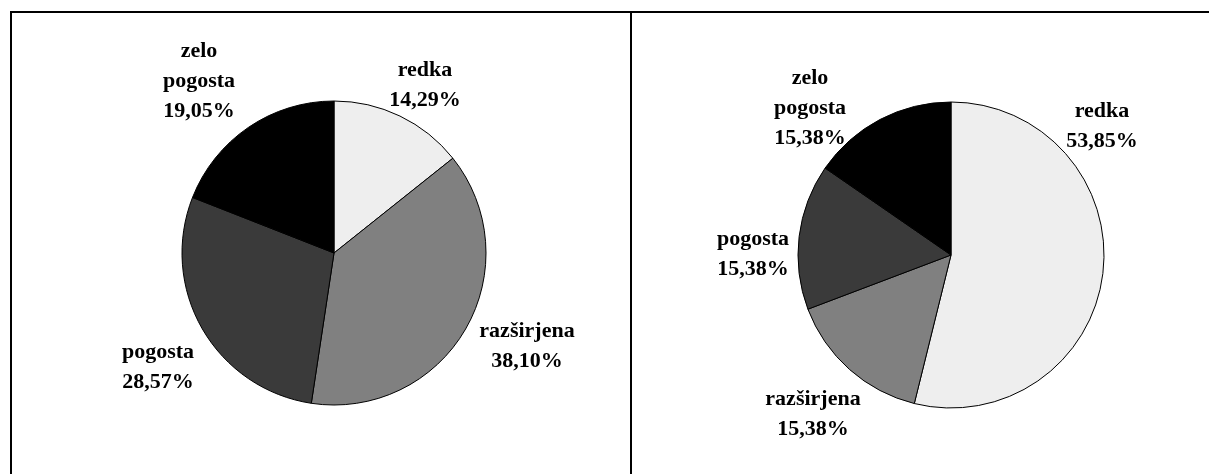 The height and width of the screenshot is (474, 1209). I want to click on data-label: 53,85%, so click(1102, 139).